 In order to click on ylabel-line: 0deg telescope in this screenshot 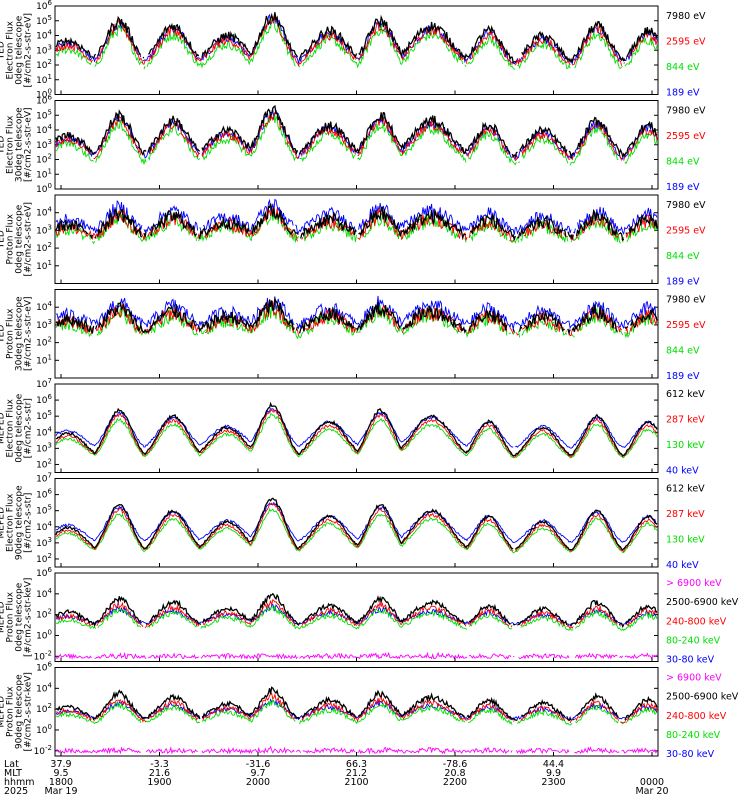, I will do `click(20, 617)`.